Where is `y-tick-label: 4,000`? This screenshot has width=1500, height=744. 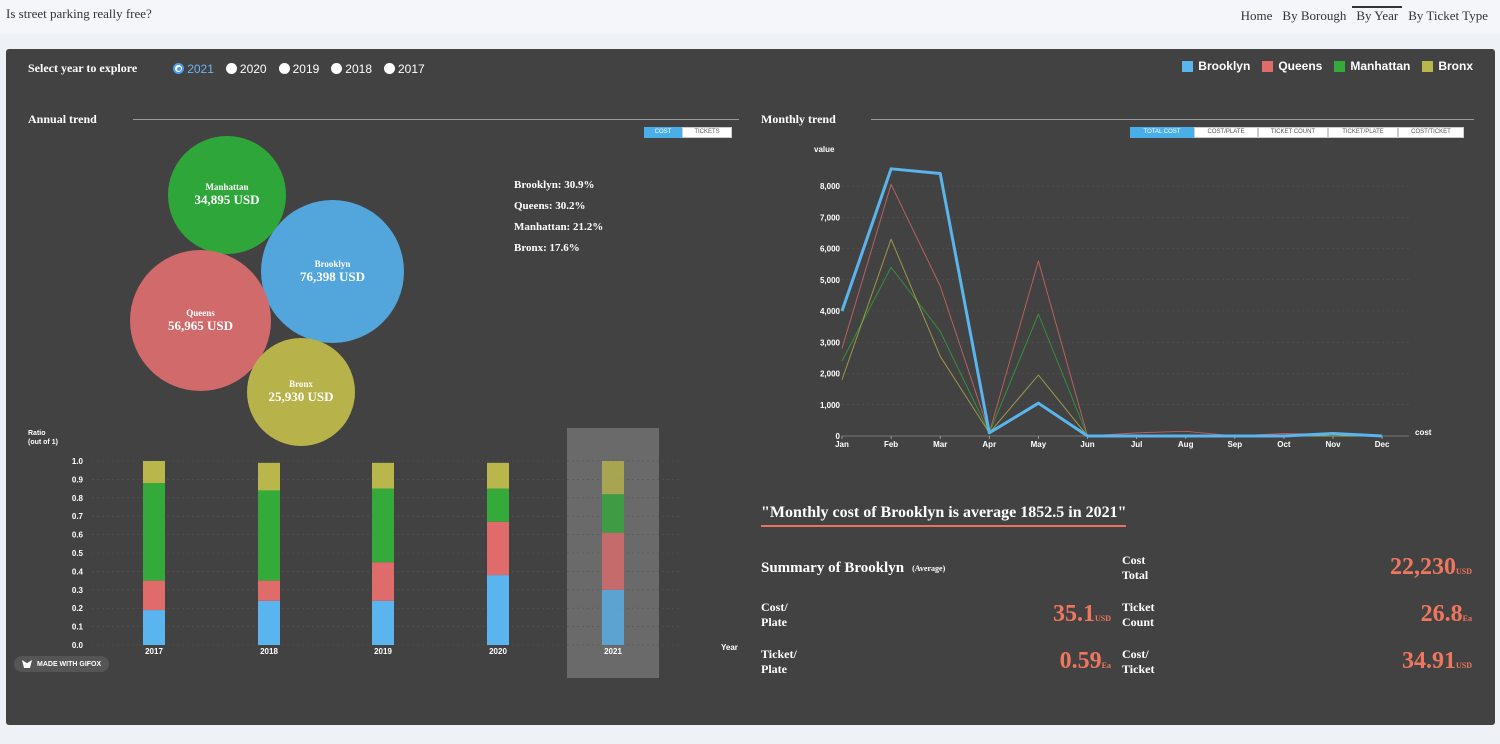
y-tick-label: 4,000 is located at coordinates (830, 311).